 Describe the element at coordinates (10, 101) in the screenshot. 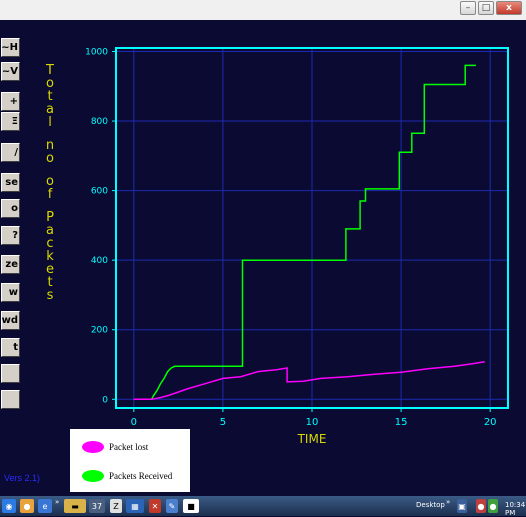

I see `toolbar-button-3: +` at that location.